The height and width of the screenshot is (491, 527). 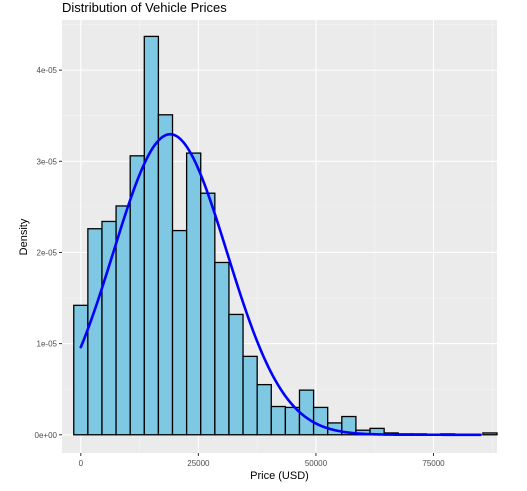 I want to click on x-tick-label: 75000, so click(x=433, y=463).